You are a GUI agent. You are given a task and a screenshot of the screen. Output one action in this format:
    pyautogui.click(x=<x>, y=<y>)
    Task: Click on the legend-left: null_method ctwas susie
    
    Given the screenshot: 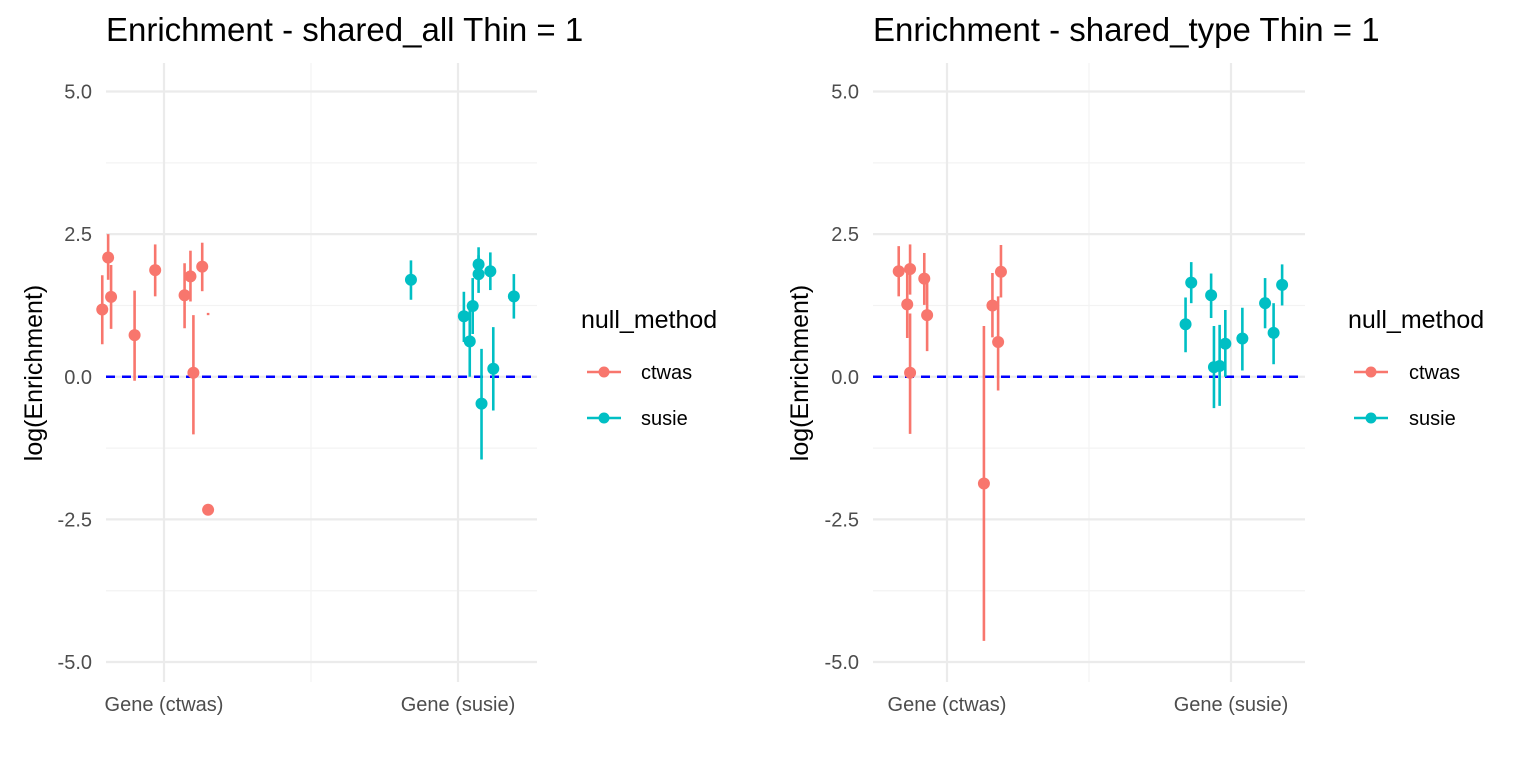 What is the action you would take?
    pyautogui.click(x=649, y=368)
    